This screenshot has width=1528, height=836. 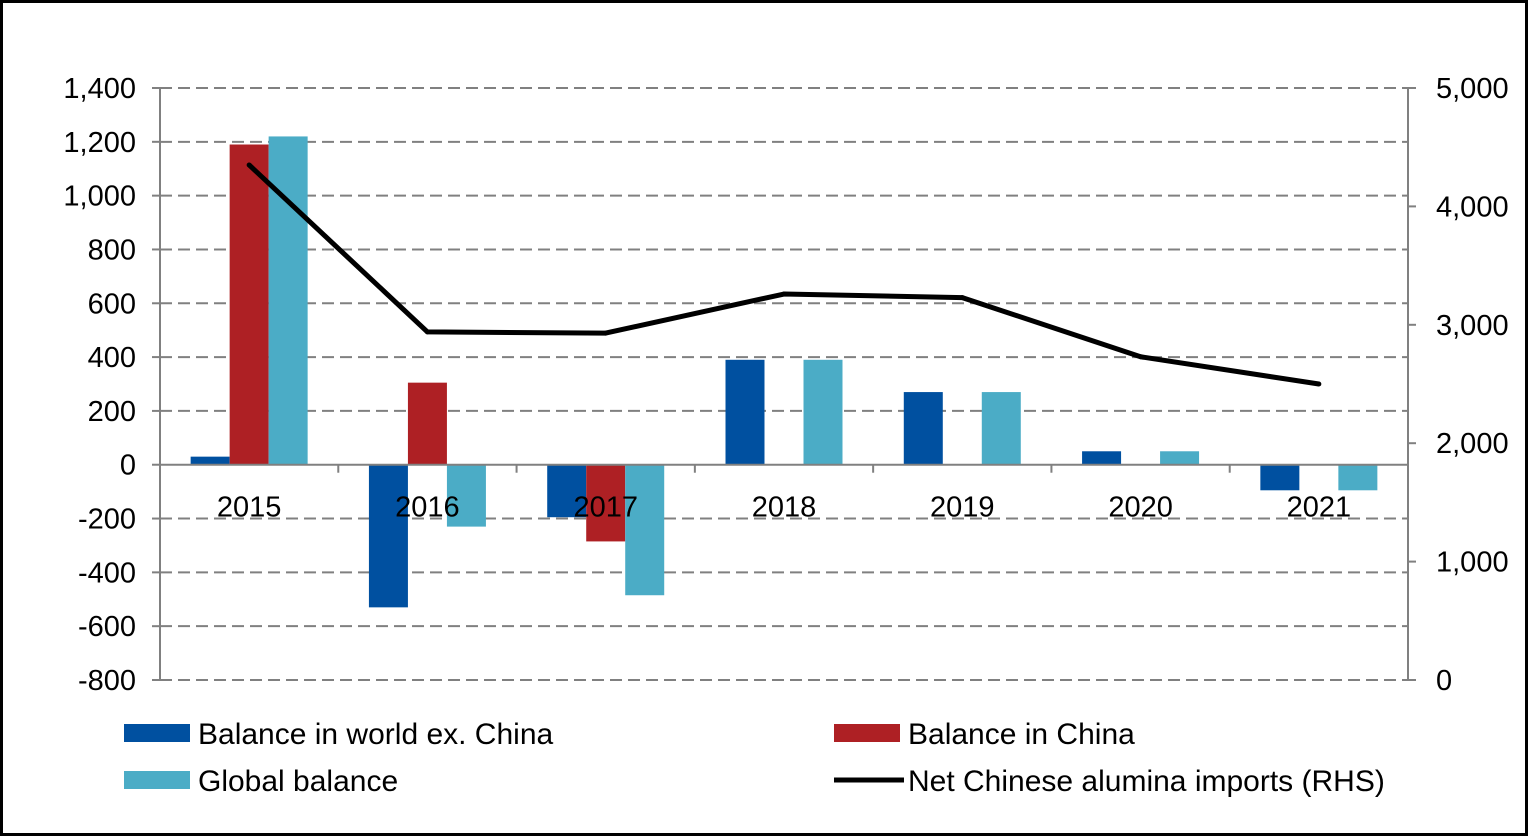 What do you see at coordinates (962, 298) in the screenshot?
I see `line-point-2019` at bounding box center [962, 298].